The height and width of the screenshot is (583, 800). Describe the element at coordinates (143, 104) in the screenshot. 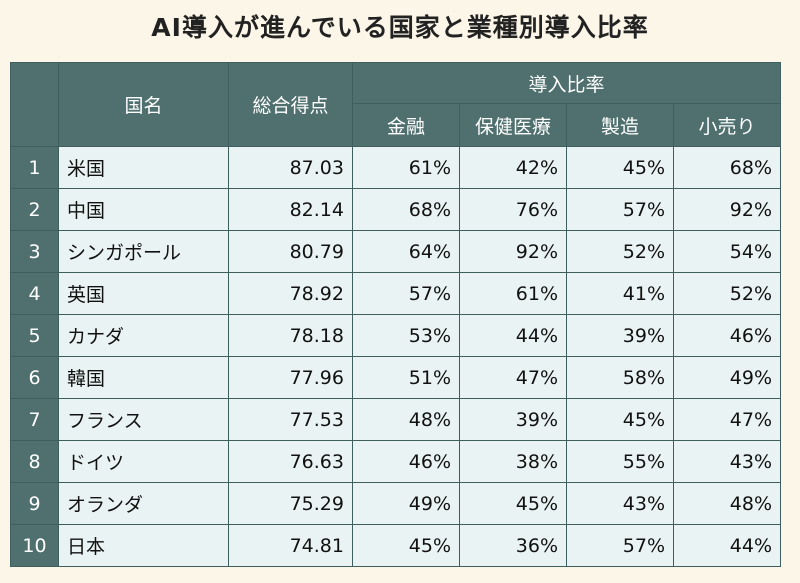

I see `header-country: 国名` at that location.